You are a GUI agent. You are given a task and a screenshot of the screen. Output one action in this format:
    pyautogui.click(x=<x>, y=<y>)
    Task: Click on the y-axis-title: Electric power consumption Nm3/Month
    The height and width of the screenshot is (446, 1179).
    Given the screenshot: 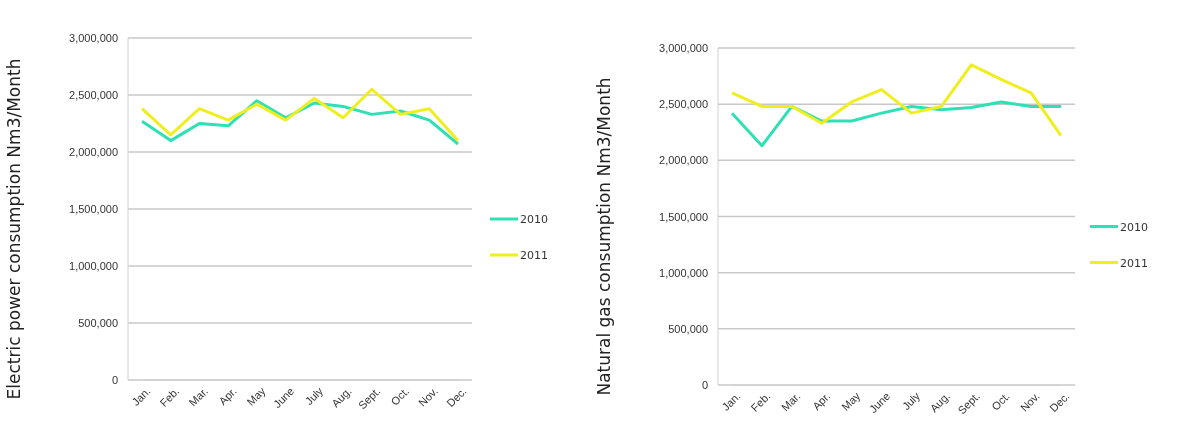 What is the action you would take?
    pyautogui.click(x=14, y=229)
    